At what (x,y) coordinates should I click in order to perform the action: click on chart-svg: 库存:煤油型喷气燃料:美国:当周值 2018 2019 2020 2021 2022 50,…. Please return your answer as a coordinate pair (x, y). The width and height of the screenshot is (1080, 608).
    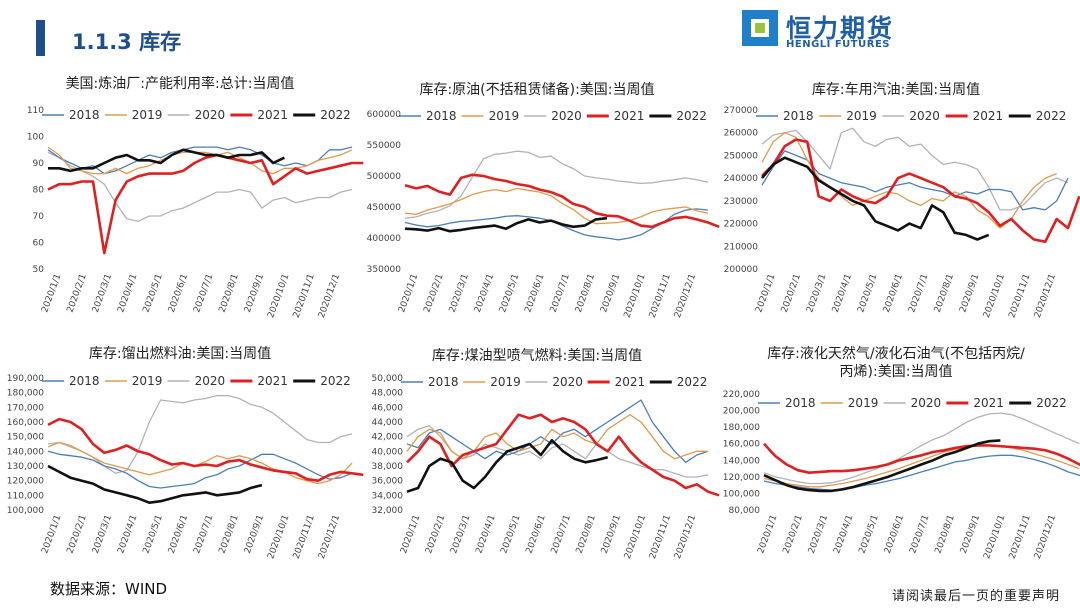
    Looking at the image, I should click on (546, 454).